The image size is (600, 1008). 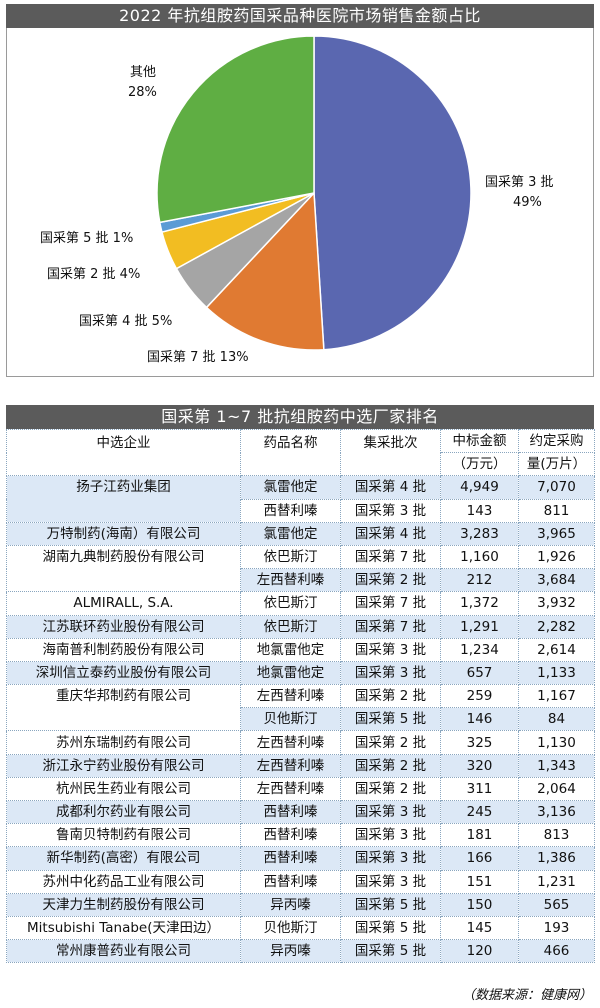 What do you see at coordinates (479, 835) in the screenshot?
I see `amount-cell: 181` at bounding box center [479, 835].